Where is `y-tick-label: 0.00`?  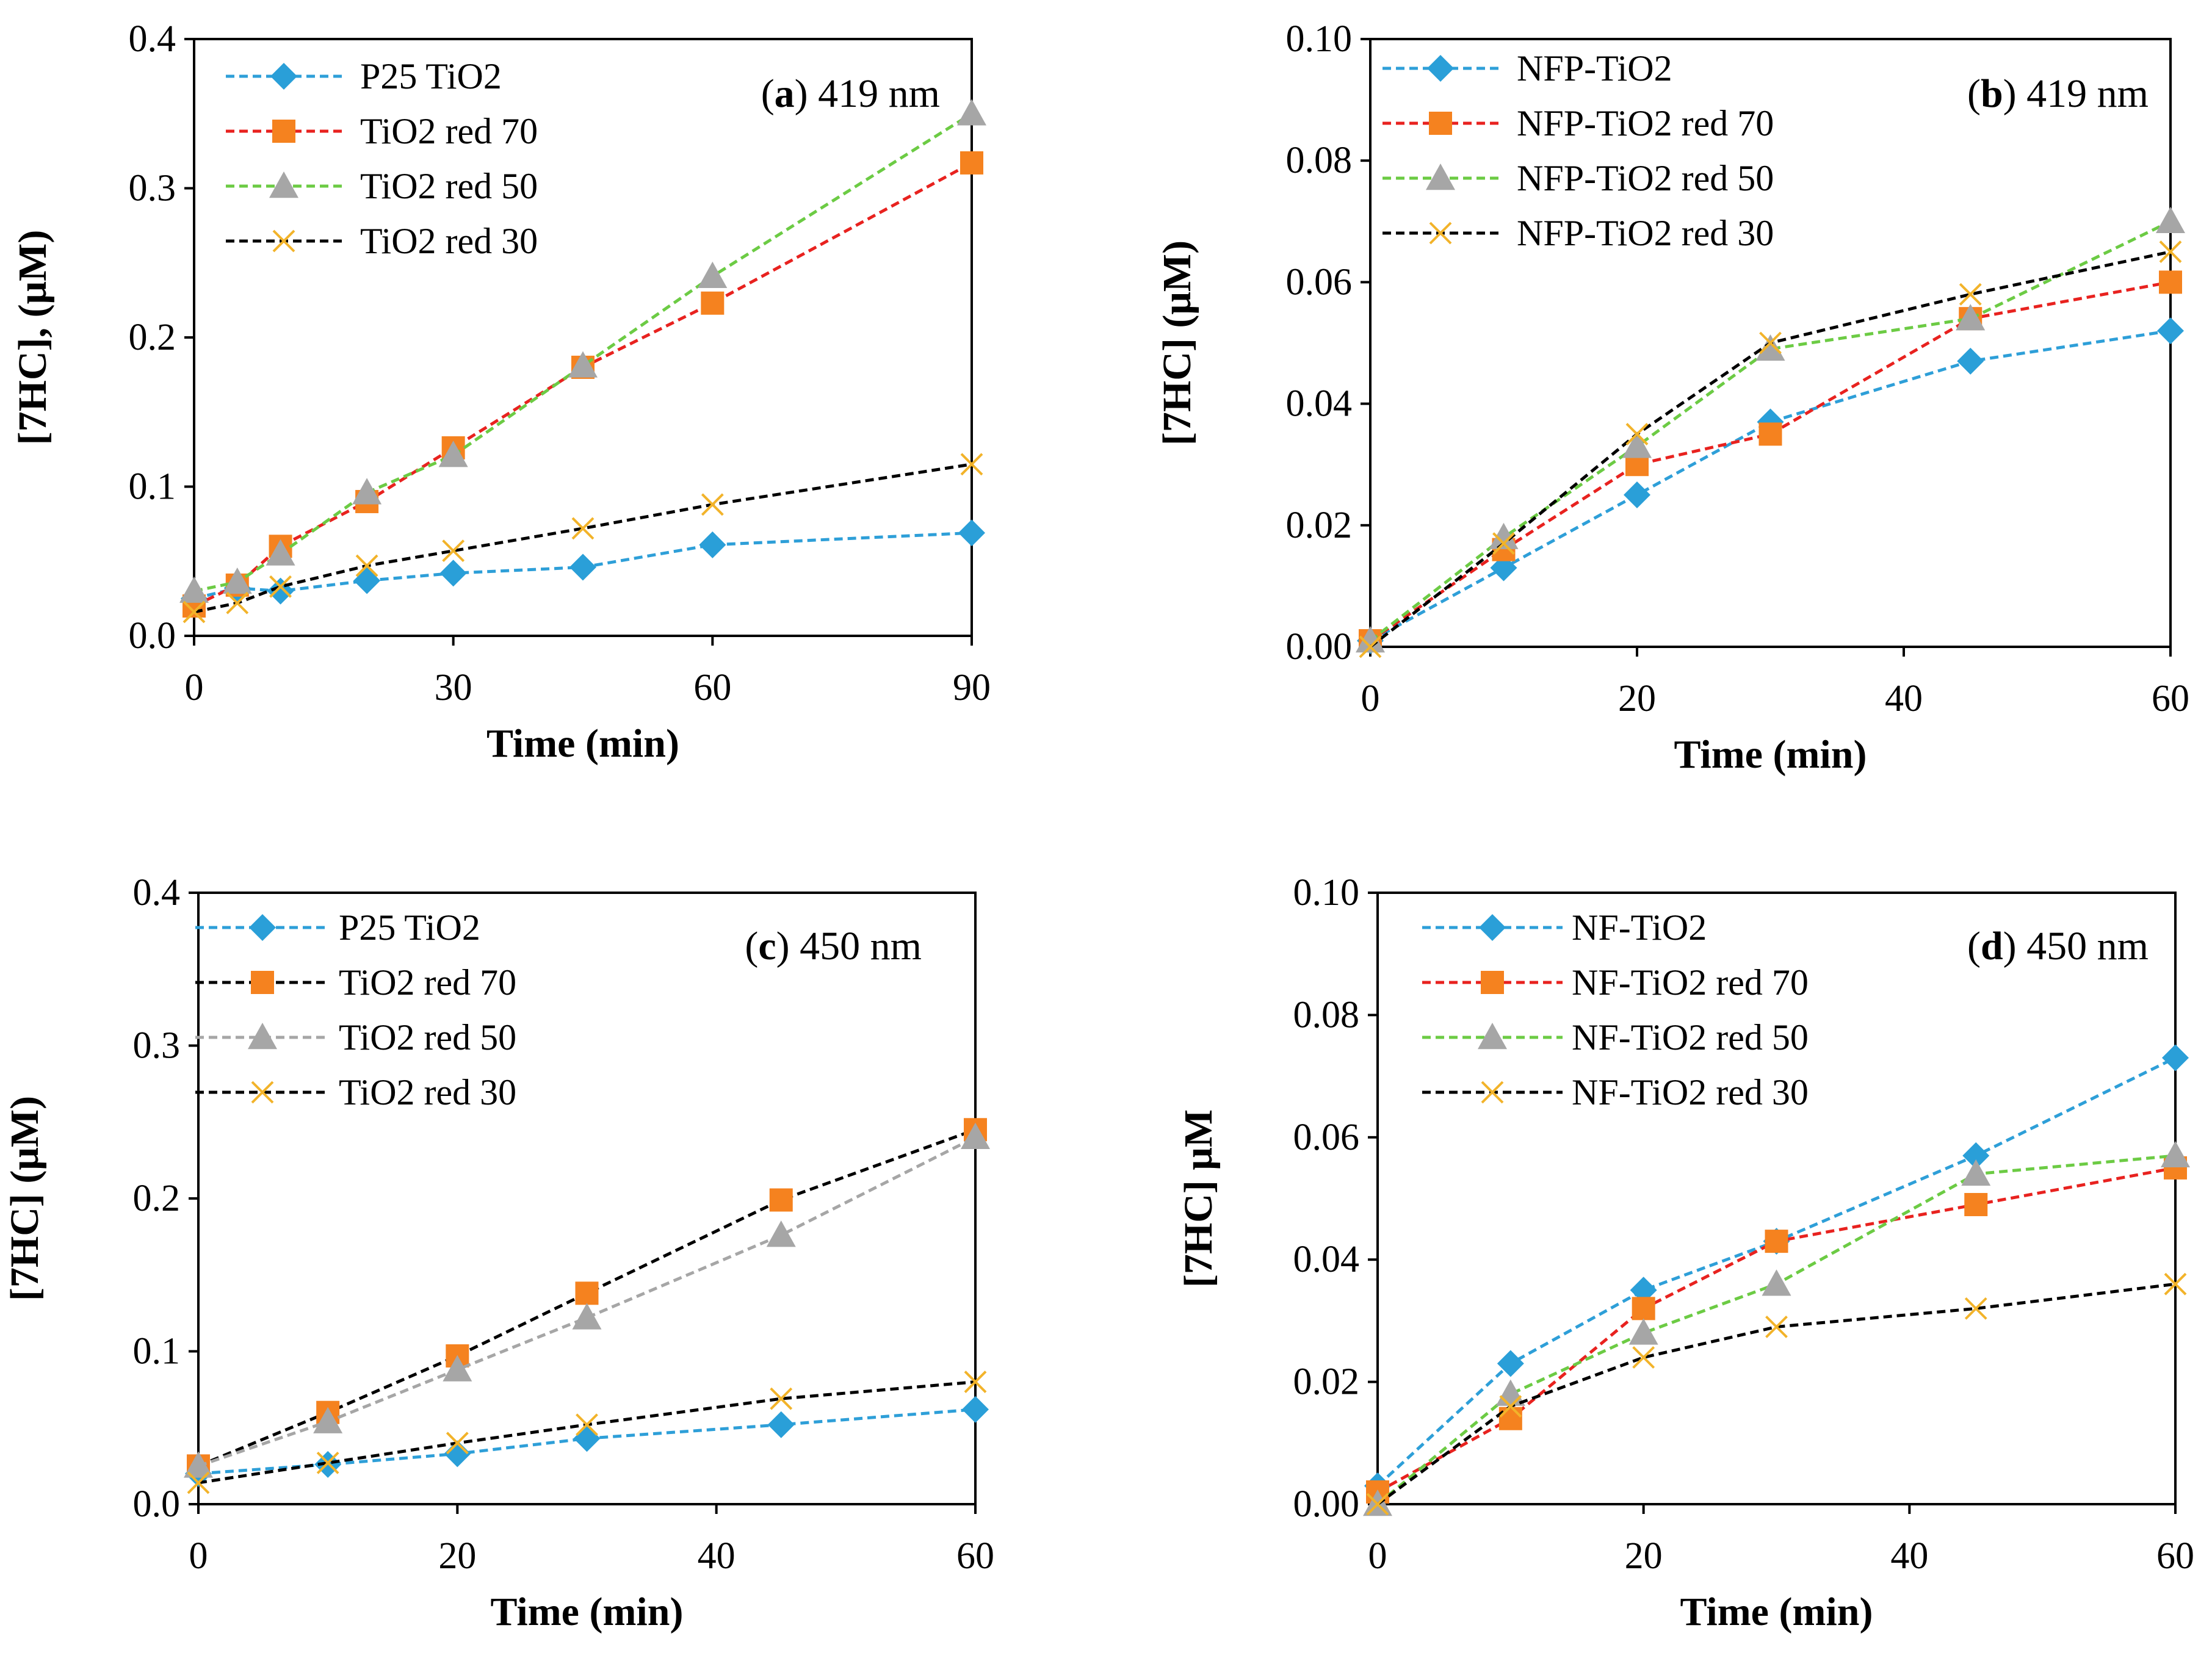
y-tick-label: 0.00 is located at coordinates (1319, 647).